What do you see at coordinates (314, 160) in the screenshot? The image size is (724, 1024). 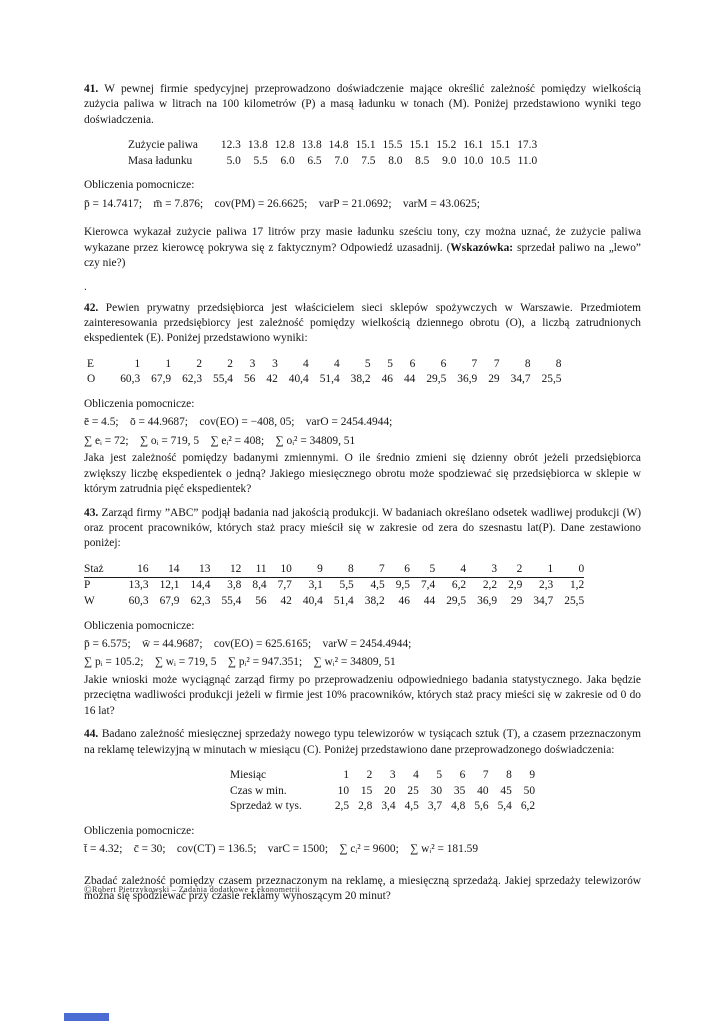 I see `table-cell: 6.5` at bounding box center [314, 160].